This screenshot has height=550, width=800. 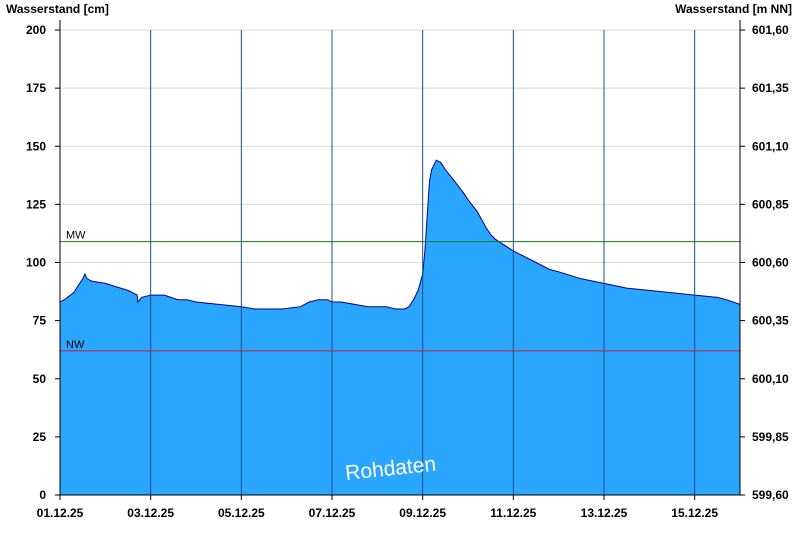 I want to click on x-tick-label: 11.12.25, so click(x=513, y=513).